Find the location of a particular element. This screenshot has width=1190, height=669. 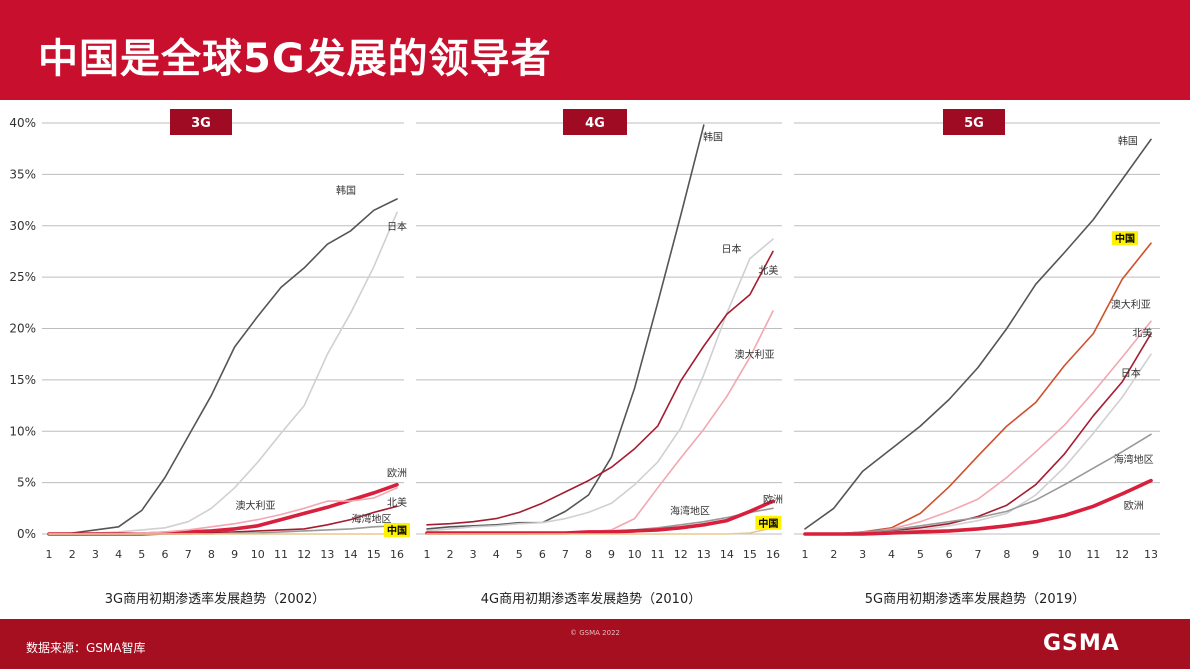

y-tick-label: 25% is located at coordinates (22, 277).